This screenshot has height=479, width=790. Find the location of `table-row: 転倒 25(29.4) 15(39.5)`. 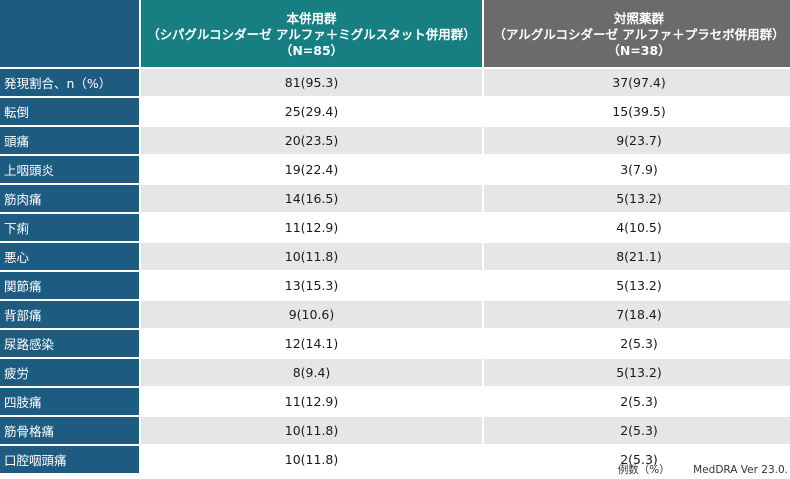

table-row: 転倒 25(29.4) 15(39.5) is located at coordinates (395, 111).